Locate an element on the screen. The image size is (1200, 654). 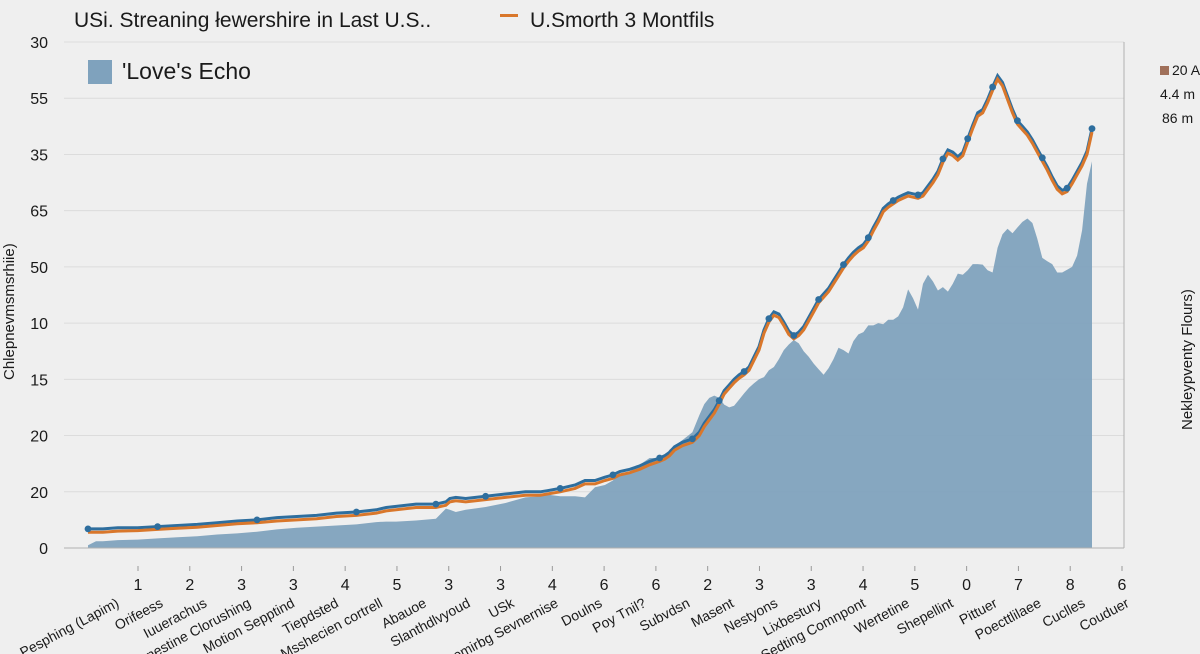
side-label-1: 20 A is located at coordinates (1186, 70).